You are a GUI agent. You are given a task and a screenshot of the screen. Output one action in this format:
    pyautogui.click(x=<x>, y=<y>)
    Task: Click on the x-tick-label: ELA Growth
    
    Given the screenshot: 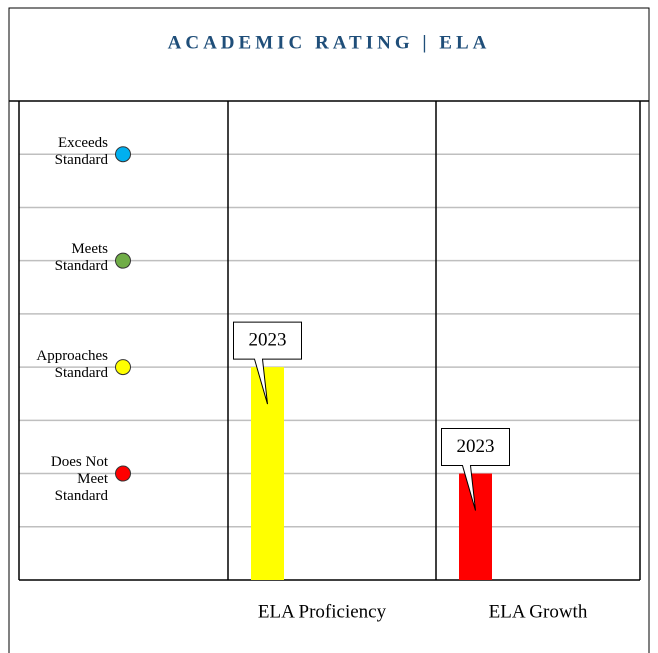 What is the action you would take?
    pyautogui.click(x=538, y=611)
    